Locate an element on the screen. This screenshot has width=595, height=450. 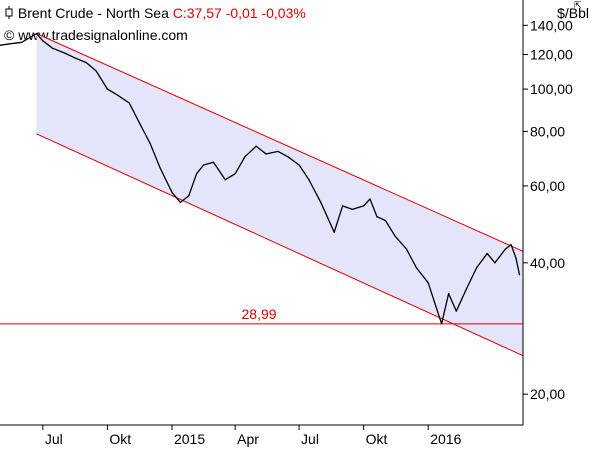
y-tick-label: 100,00 is located at coordinates (551, 89).